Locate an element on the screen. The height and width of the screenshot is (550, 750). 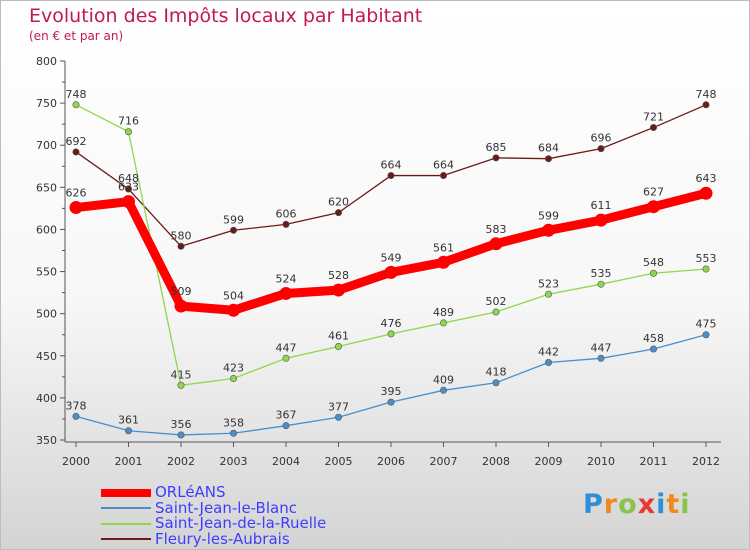
x-tick-label: 2011 is located at coordinates (654, 461).